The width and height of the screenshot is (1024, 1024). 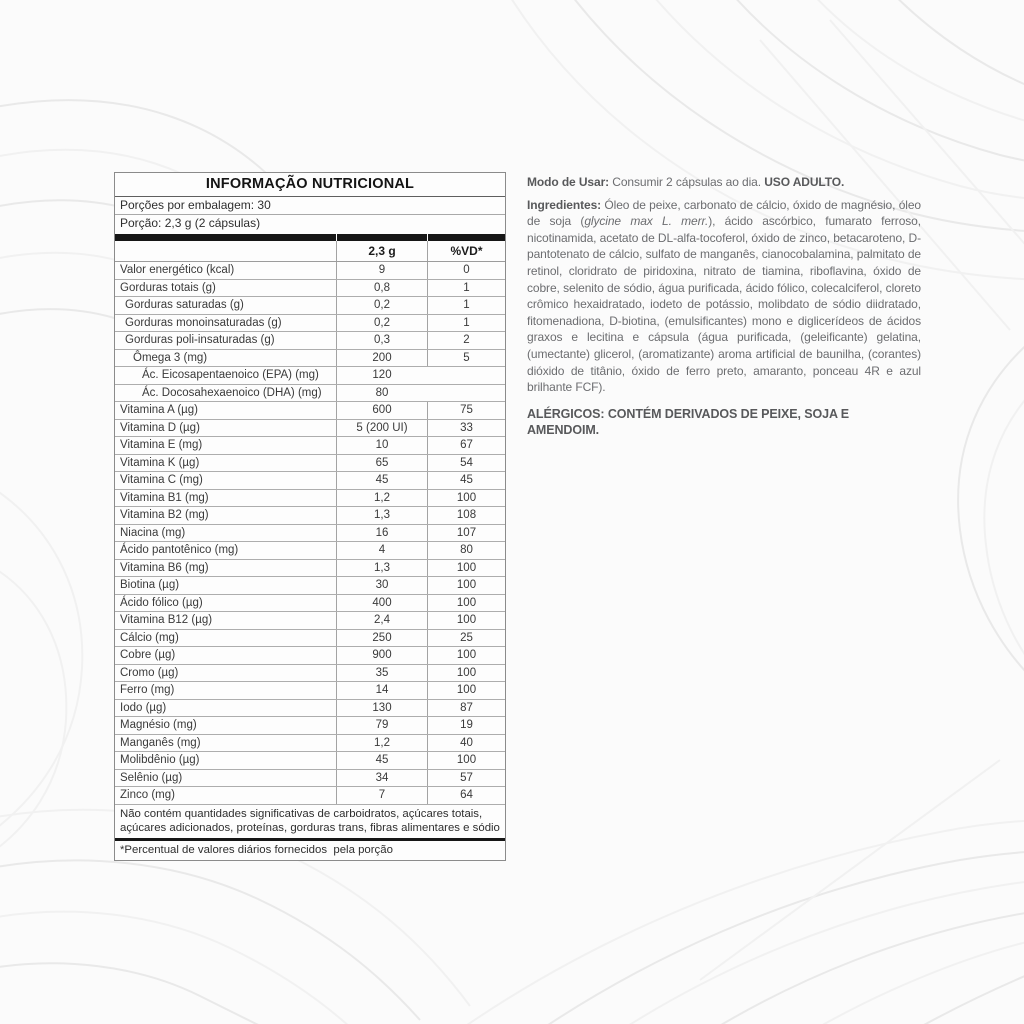 I want to click on table-row: Vitamina C (mg) 45 45, so click(x=310, y=481).